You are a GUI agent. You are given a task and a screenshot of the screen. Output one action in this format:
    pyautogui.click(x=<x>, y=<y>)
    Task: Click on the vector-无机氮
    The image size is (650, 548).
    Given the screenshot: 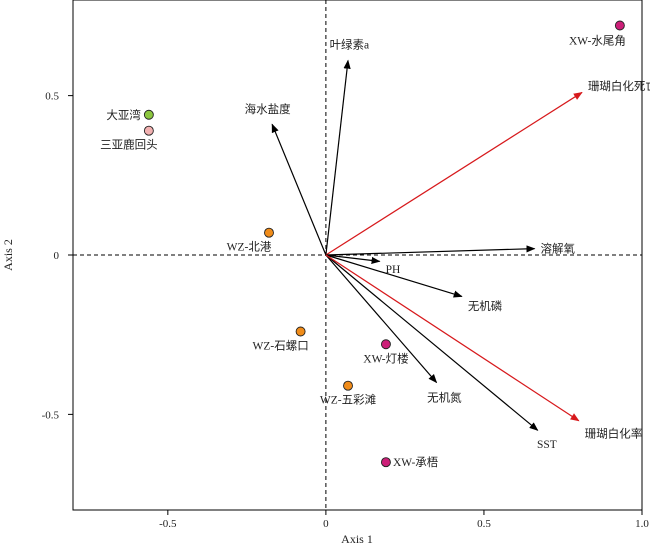 What is the action you would take?
    pyautogui.click(x=381, y=319)
    